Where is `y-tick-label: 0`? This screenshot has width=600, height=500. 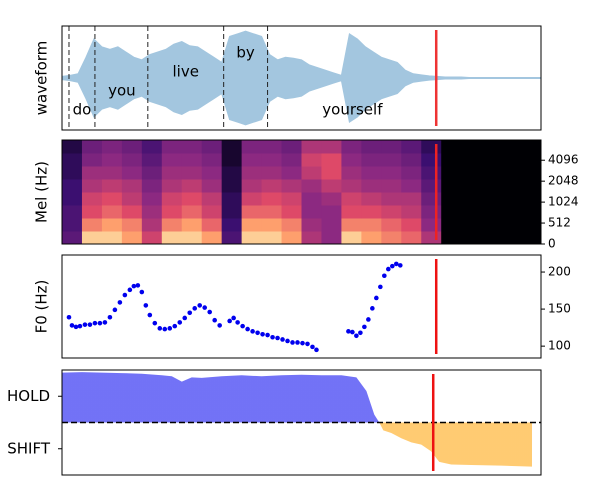
y-tick-label: 0 is located at coordinates (552, 244).